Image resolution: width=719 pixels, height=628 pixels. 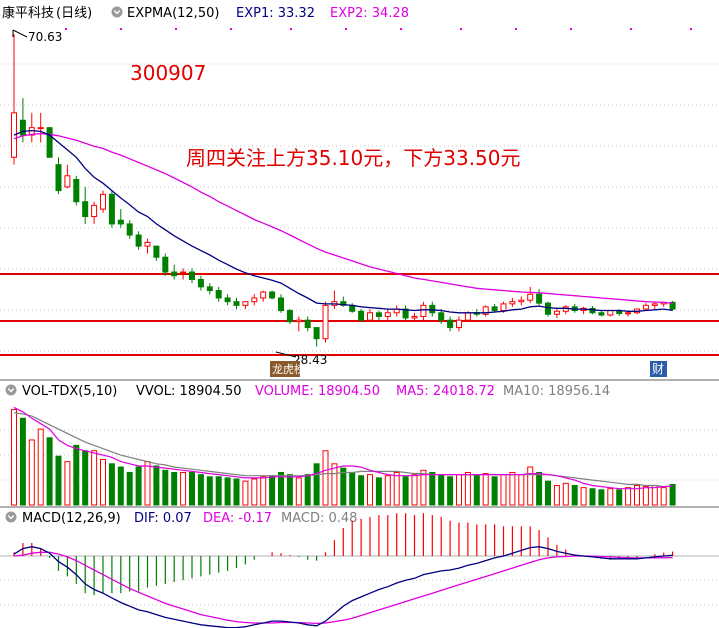 I want to click on vol-ma10-line, so click(x=343, y=450).